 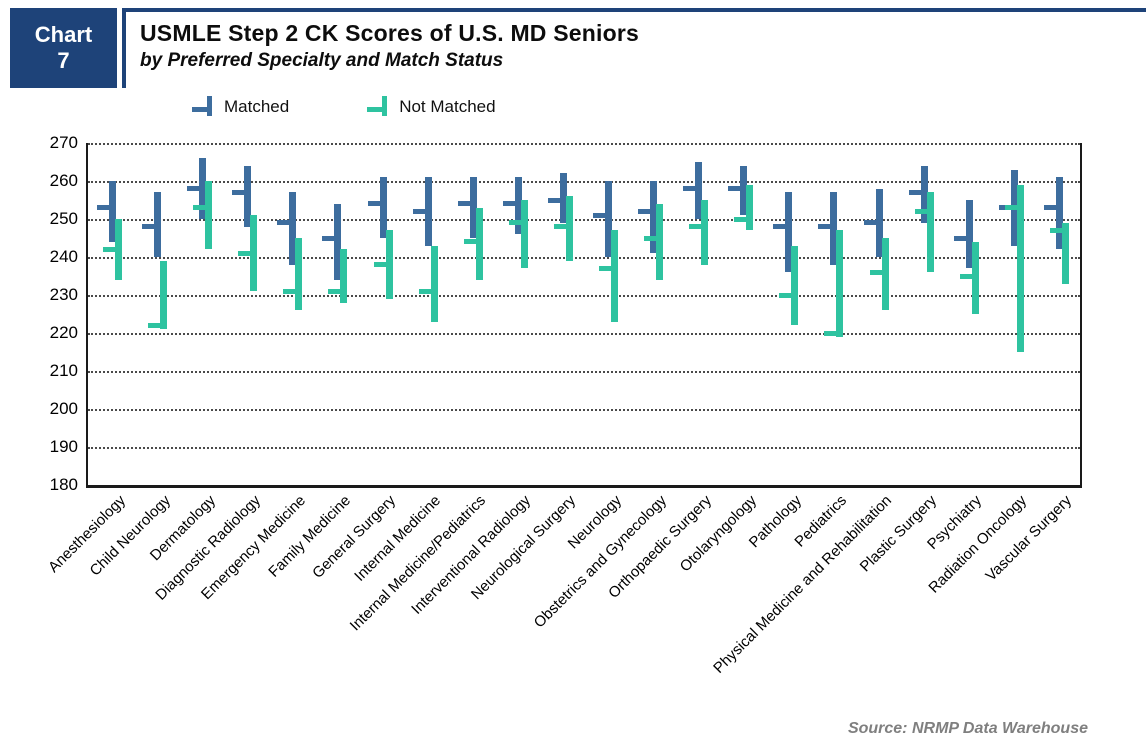 What do you see at coordinates (199, 109) in the screenshot?
I see `matched-marker-tick` at bounding box center [199, 109].